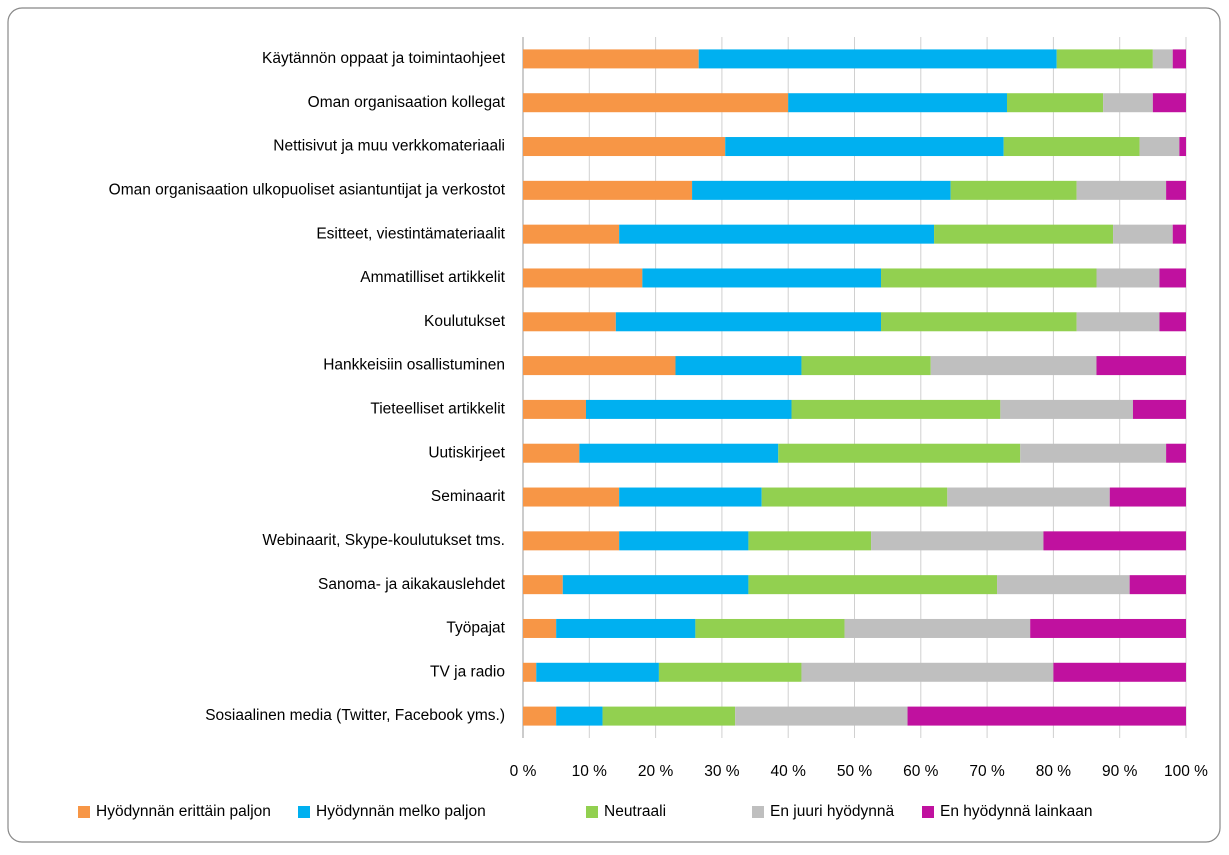  Describe the element at coordinates (466, 452) in the screenshot. I see `y-tick-label: Uutiskirjeet` at that location.